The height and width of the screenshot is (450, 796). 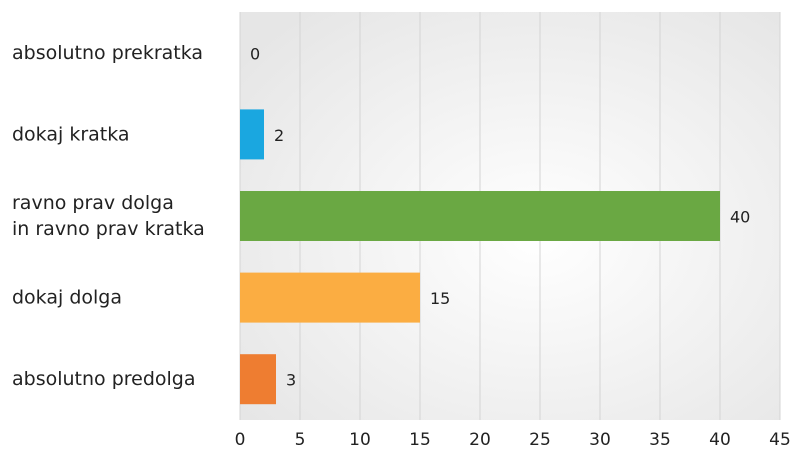 What do you see at coordinates (440, 298) in the screenshot?
I see `value-label: 15` at bounding box center [440, 298].